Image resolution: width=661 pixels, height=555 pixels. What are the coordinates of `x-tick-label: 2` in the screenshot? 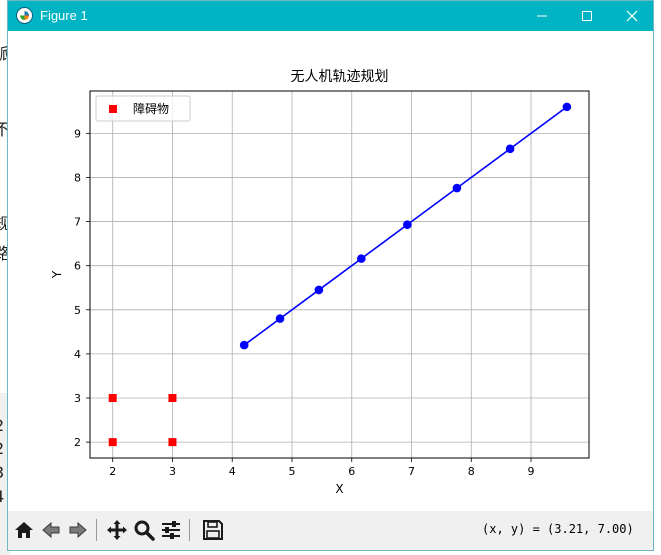 It's located at (112, 471).